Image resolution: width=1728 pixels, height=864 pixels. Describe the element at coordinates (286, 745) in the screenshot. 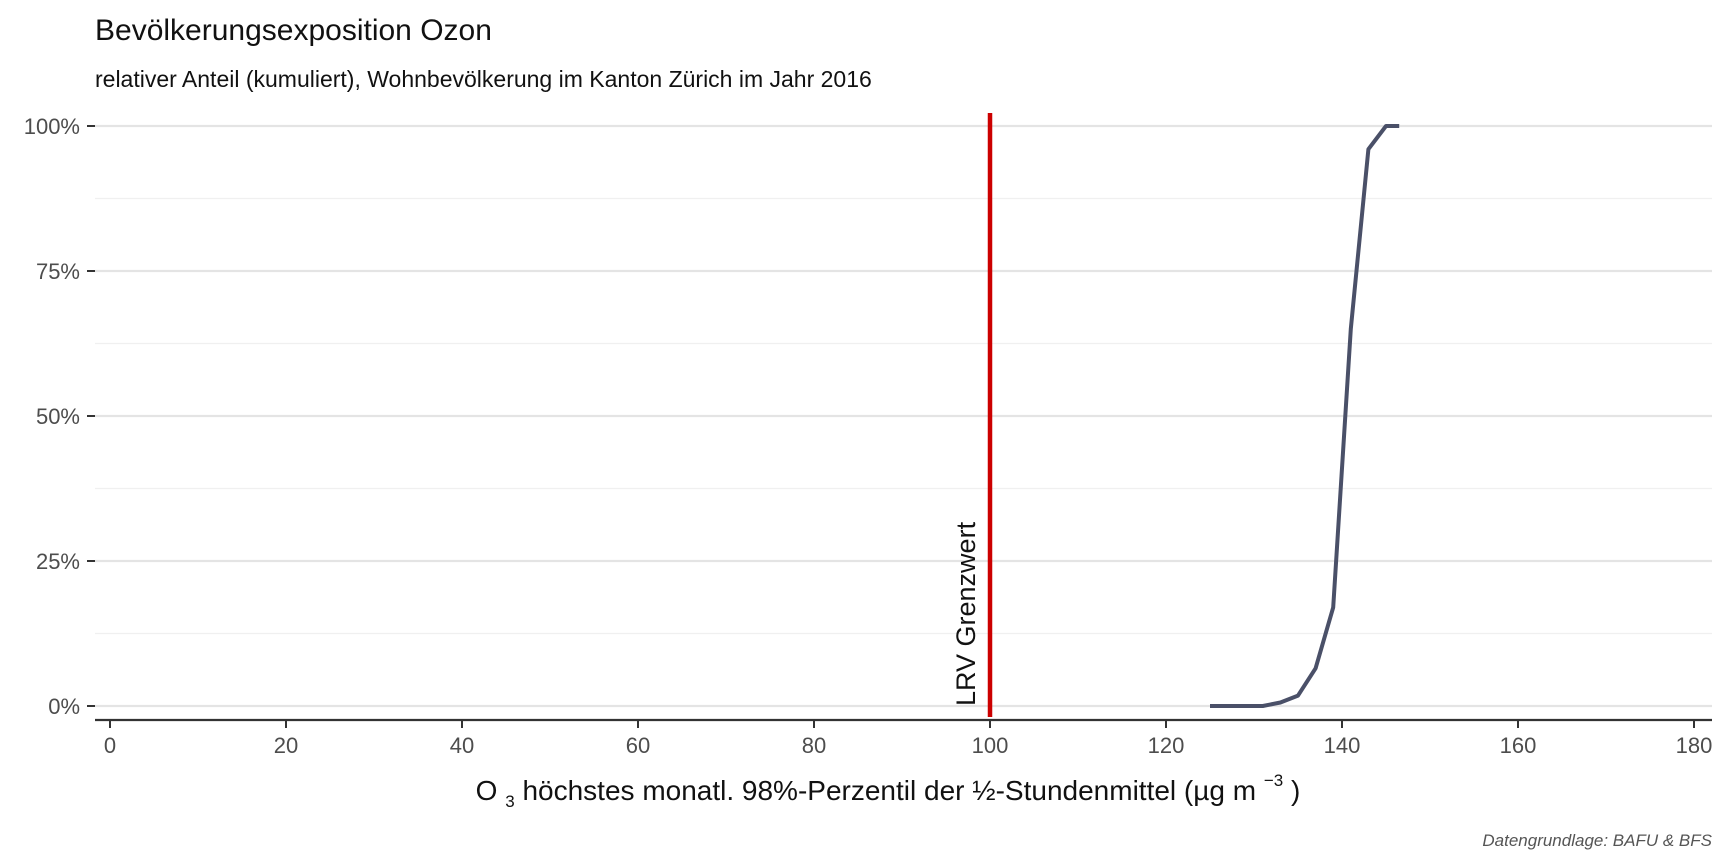

I see `x-tick-label: 20` at that location.